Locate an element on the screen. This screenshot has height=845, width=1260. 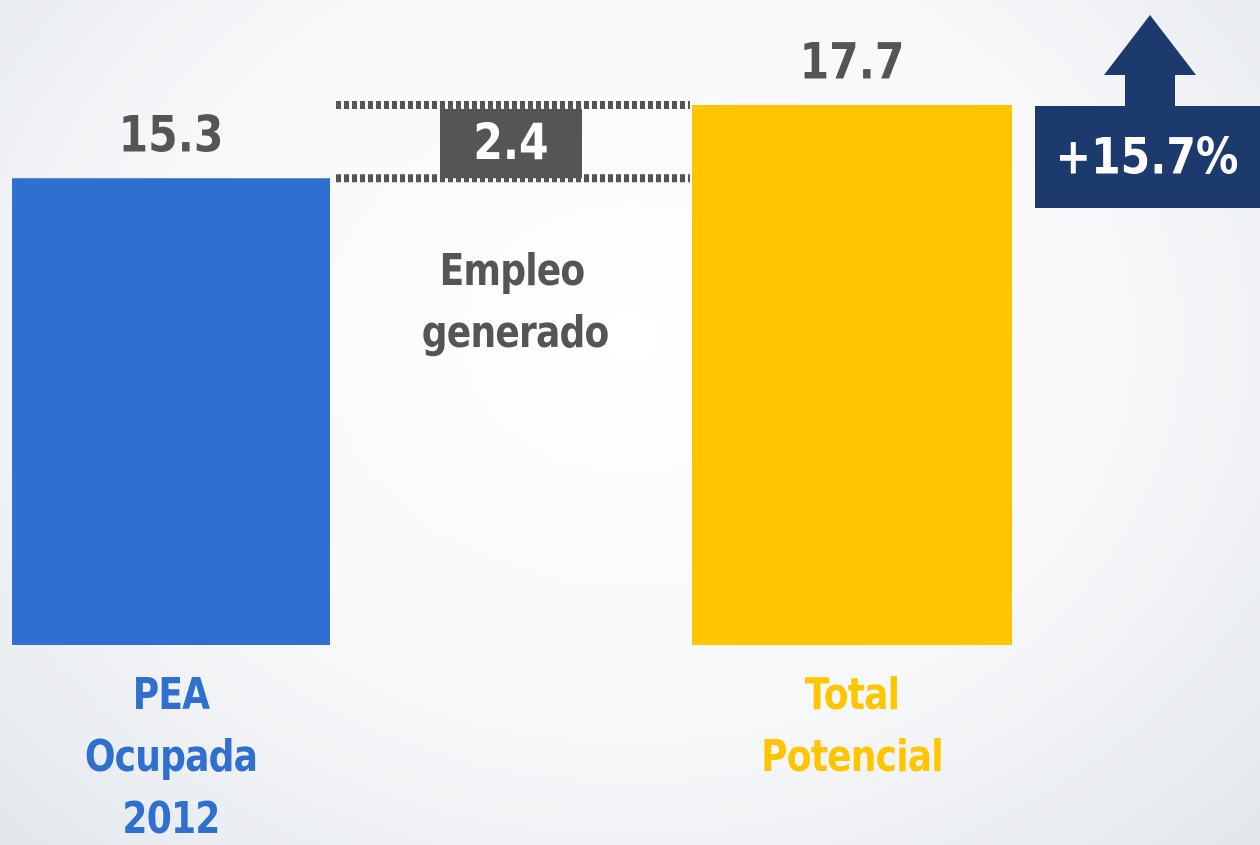
difference-box is located at coordinates (511, 144).